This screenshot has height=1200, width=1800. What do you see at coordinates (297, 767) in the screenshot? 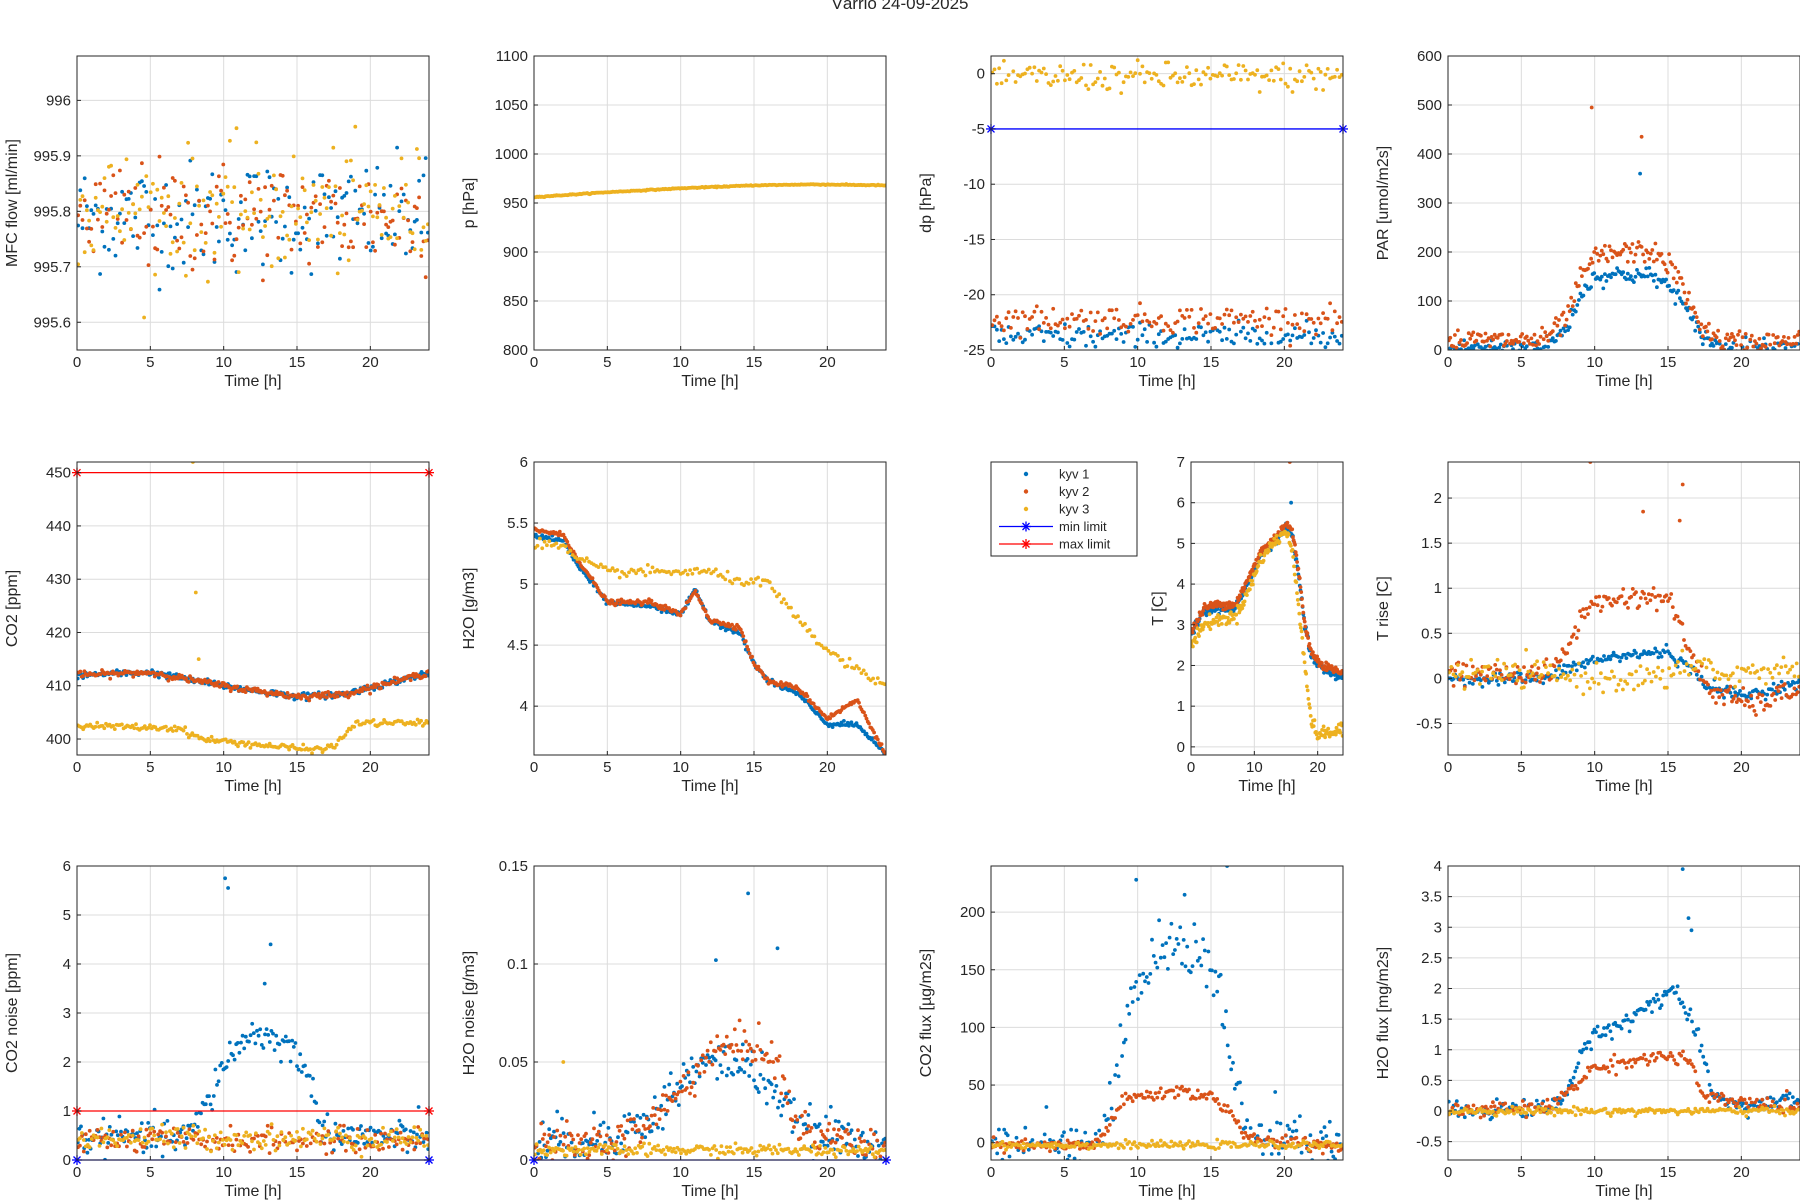
I see `x-tick-label: 15` at bounding box center [297, 767].